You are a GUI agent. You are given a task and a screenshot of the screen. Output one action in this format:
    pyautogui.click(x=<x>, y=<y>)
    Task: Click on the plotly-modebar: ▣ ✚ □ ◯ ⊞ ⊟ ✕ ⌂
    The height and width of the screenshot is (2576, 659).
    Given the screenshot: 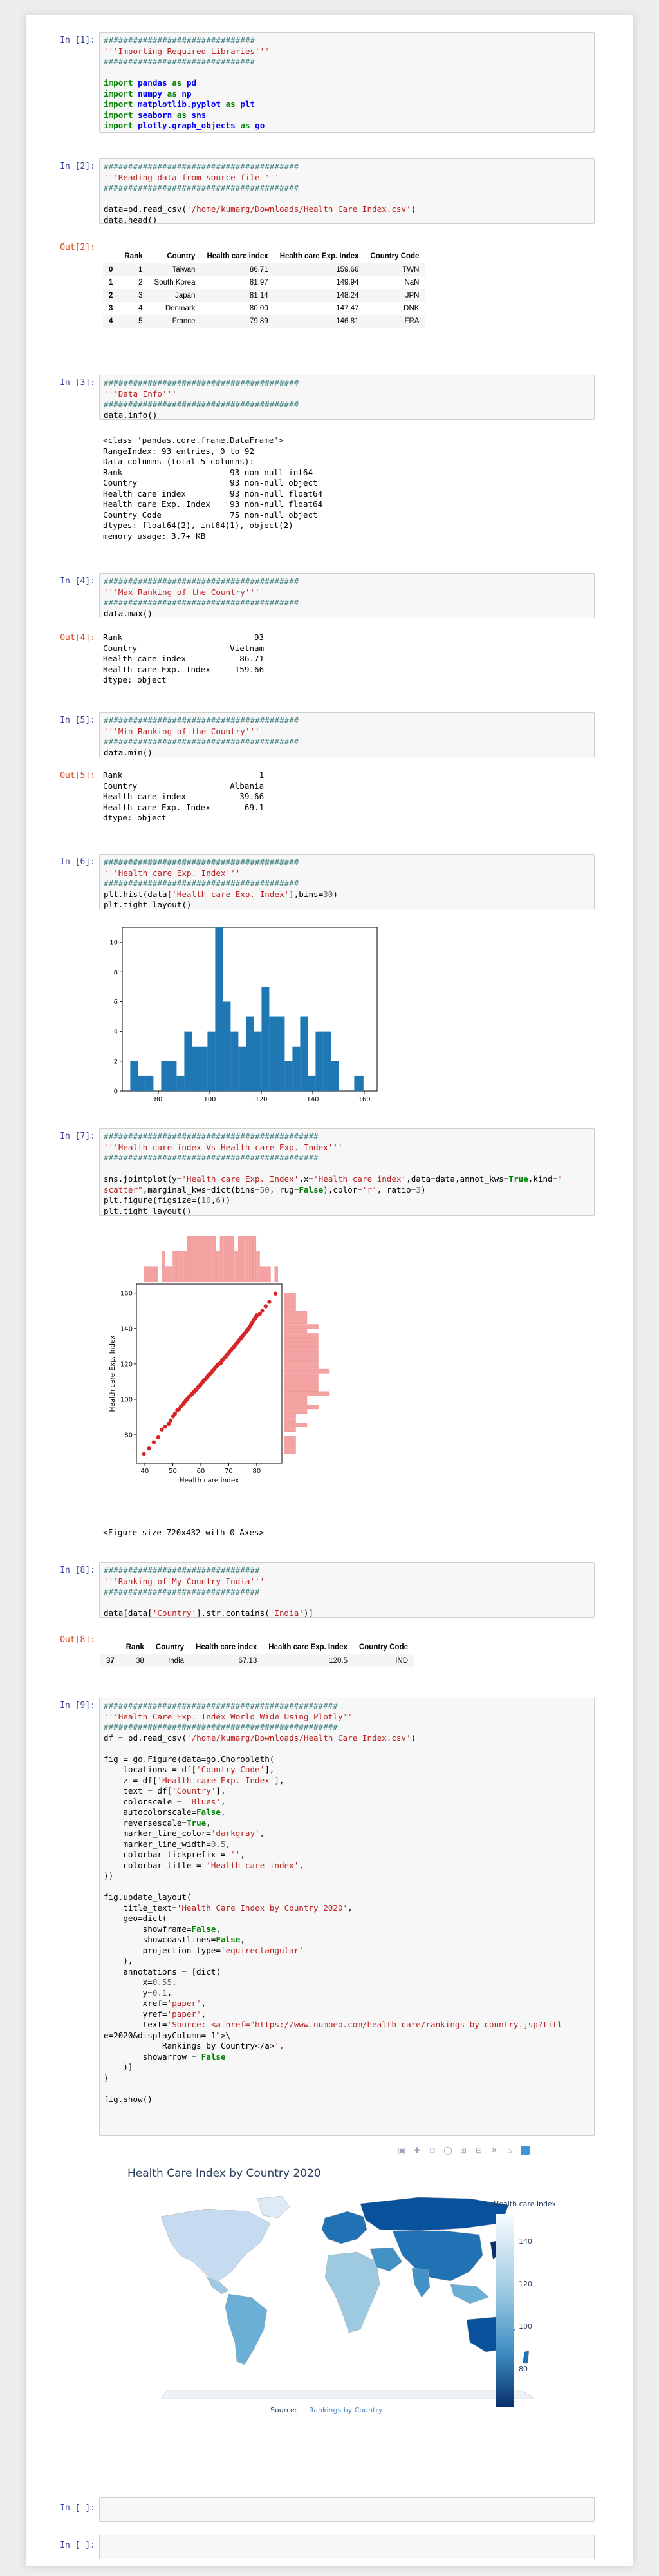 What is the action you would take?
    pyautogui.click(x=463, y=2150)
    